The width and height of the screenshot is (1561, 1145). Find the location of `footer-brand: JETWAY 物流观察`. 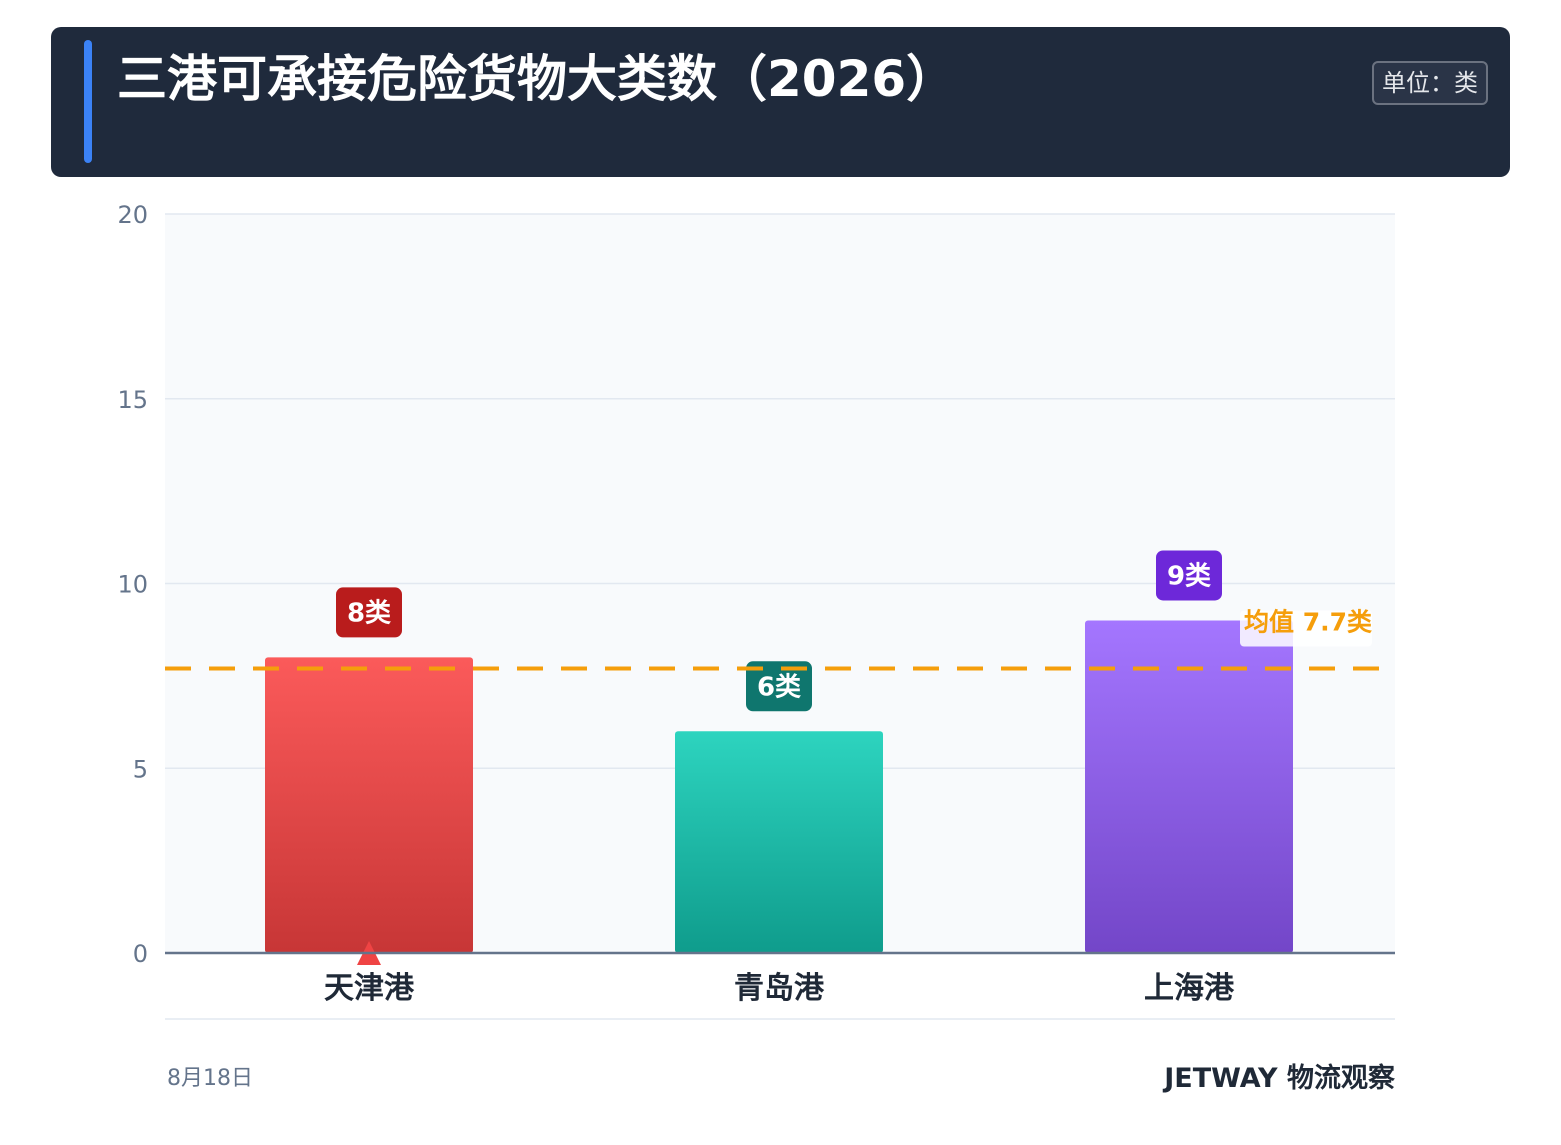

footer-brand: JETWAY 物流观察 is located at coordinates (1279, 1078).